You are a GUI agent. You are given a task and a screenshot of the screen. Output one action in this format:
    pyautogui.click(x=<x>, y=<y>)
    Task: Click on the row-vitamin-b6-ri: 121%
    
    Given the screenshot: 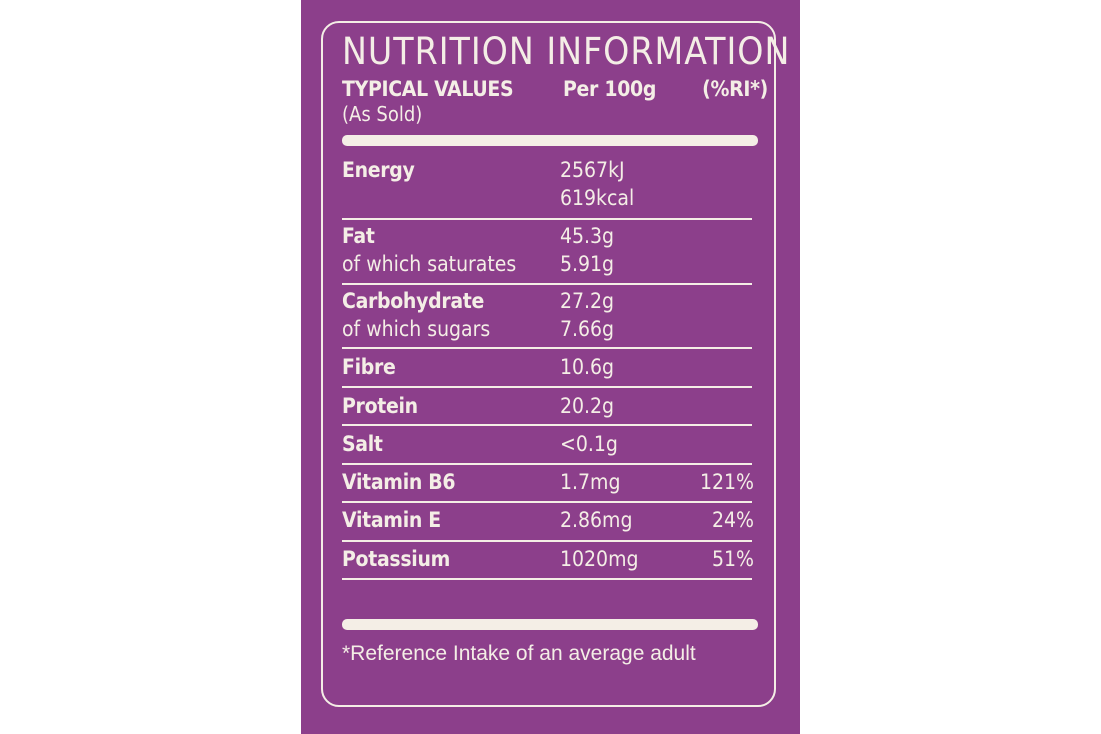 What is the action you would take?
    pyautogui.click(x=726, y=482)
    